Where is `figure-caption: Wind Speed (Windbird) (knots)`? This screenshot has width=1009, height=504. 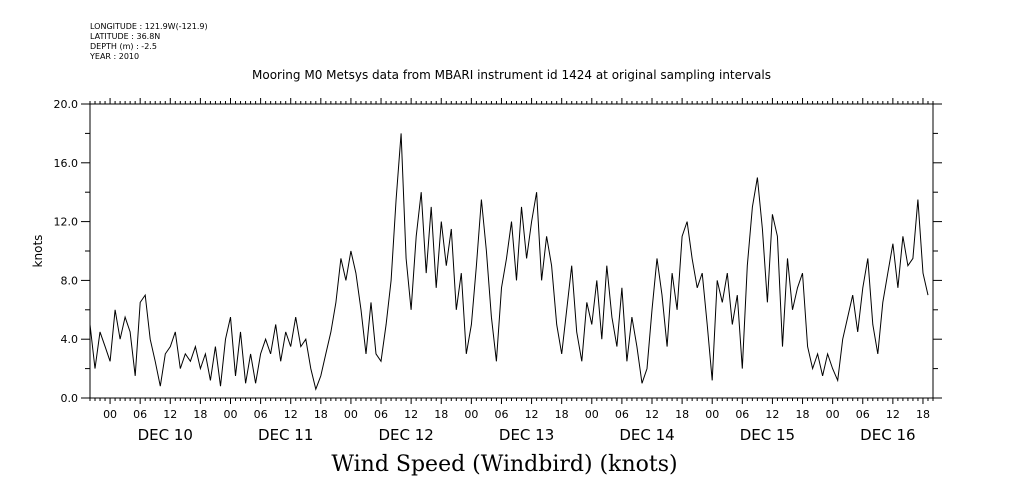 figure-caption: Wind Speed (Windbird) (knots) is located at coordinates (504, 464).